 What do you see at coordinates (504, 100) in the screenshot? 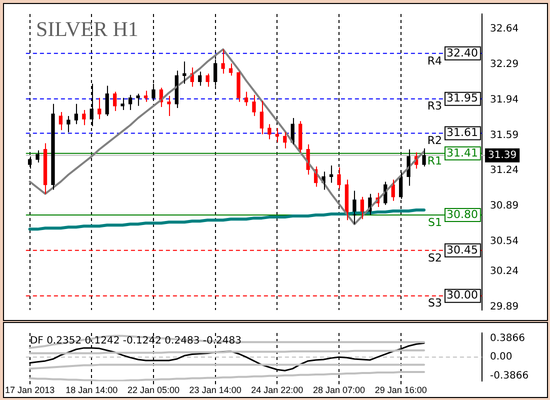
I see `y-tick-label: 31.94` at bounding box center [504, 100].